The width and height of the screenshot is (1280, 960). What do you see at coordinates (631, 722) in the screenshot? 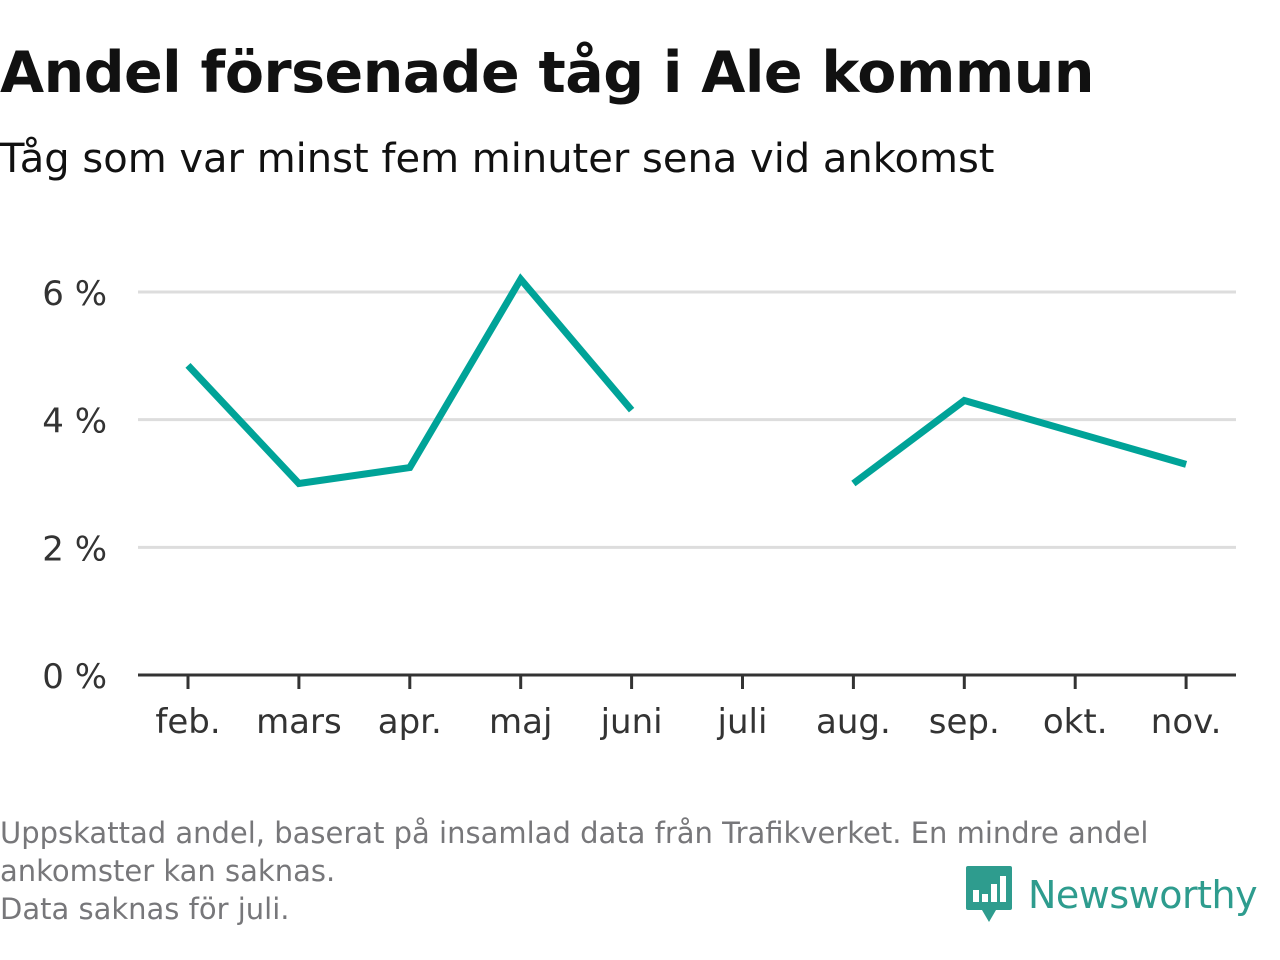
I see `x-tick-label: juni` at bounding box center [631, 722].